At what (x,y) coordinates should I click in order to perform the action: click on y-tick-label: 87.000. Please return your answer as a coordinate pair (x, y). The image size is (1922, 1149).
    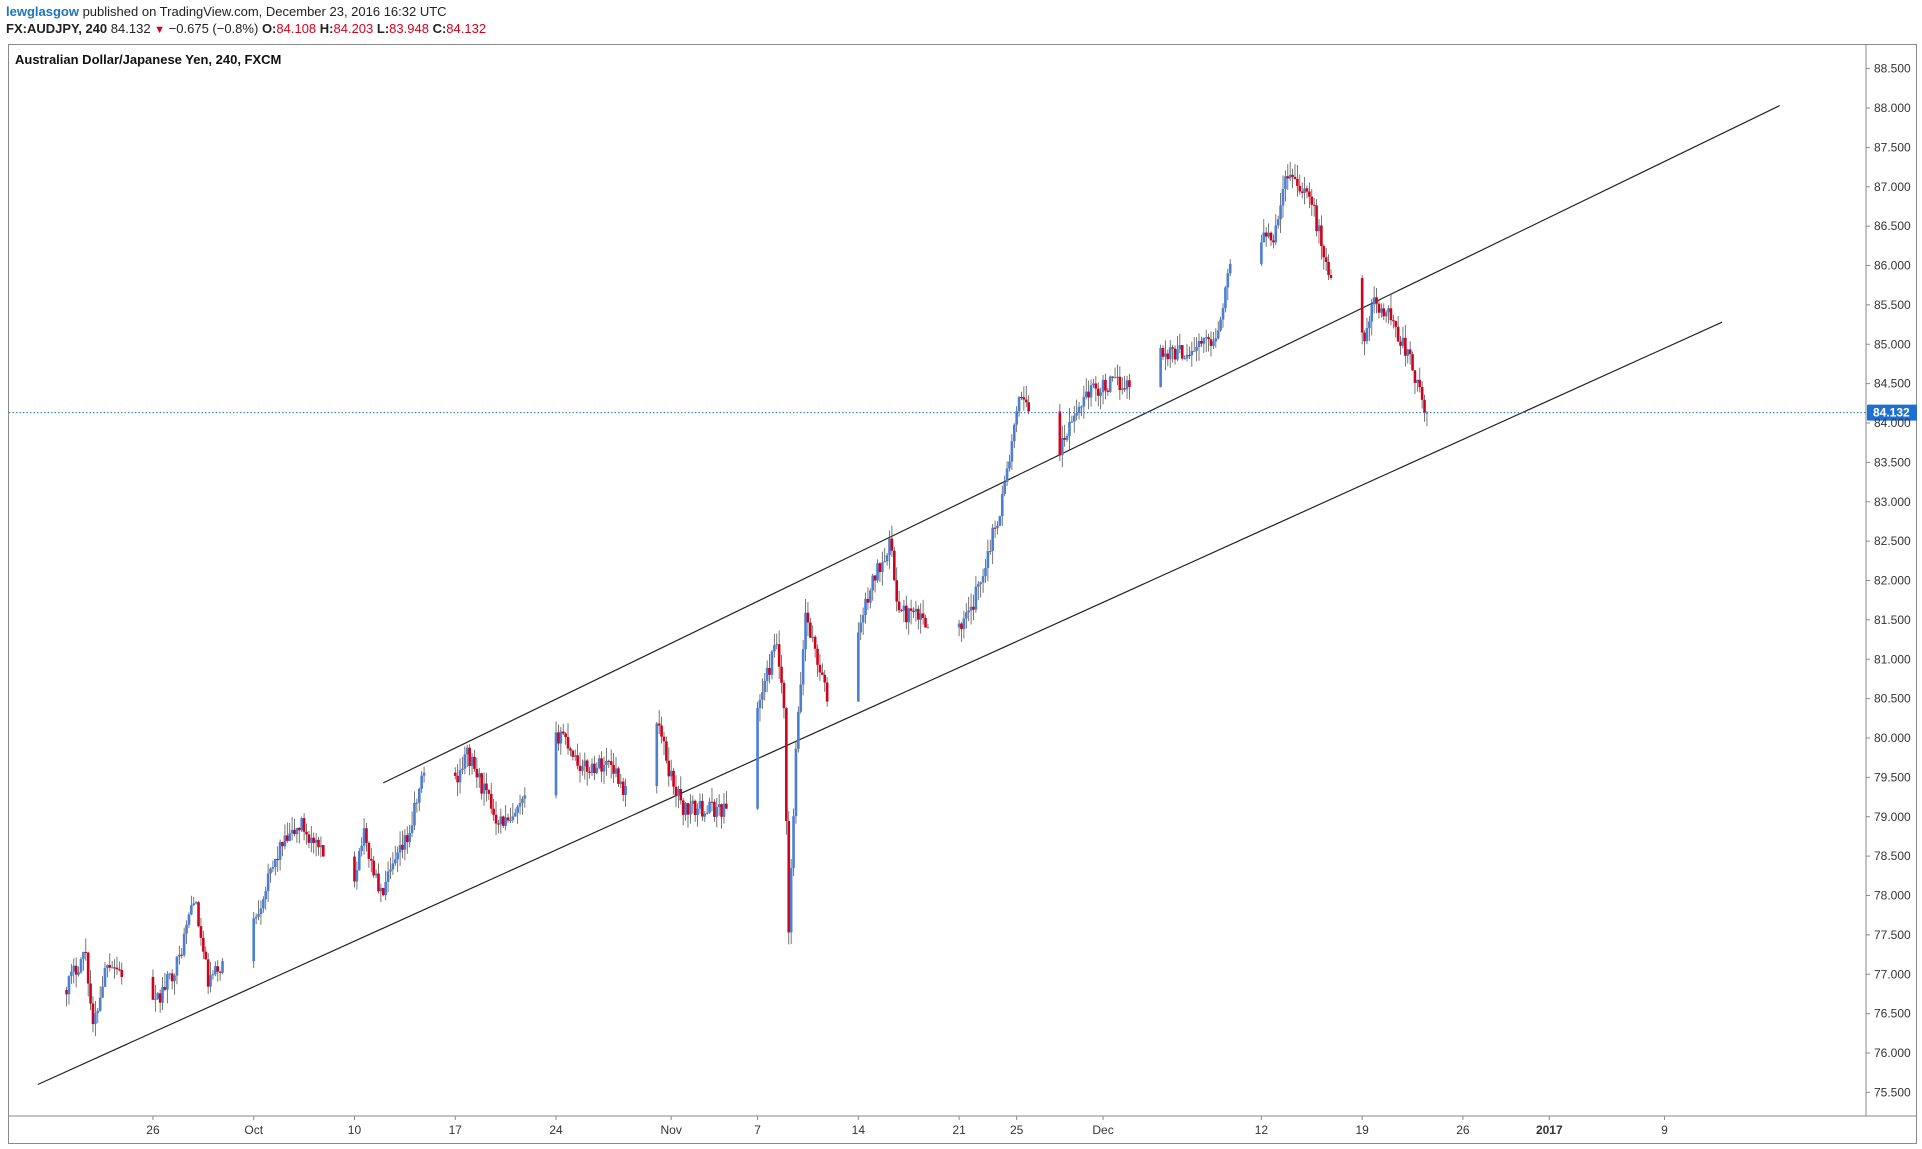
    Looking at the image, I should click on (1892, 187).